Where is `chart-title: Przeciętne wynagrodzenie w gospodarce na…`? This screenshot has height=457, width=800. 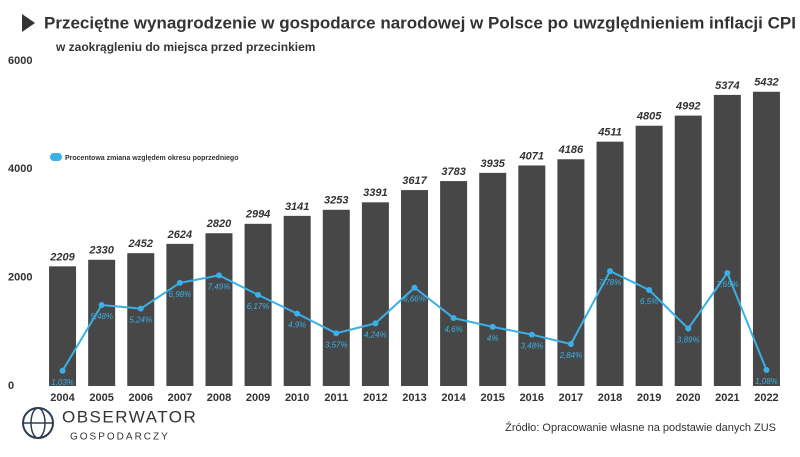
chart-title: Przeciętne wynagrodzenie w gospodarce na… is located at coordinates (420, 22).